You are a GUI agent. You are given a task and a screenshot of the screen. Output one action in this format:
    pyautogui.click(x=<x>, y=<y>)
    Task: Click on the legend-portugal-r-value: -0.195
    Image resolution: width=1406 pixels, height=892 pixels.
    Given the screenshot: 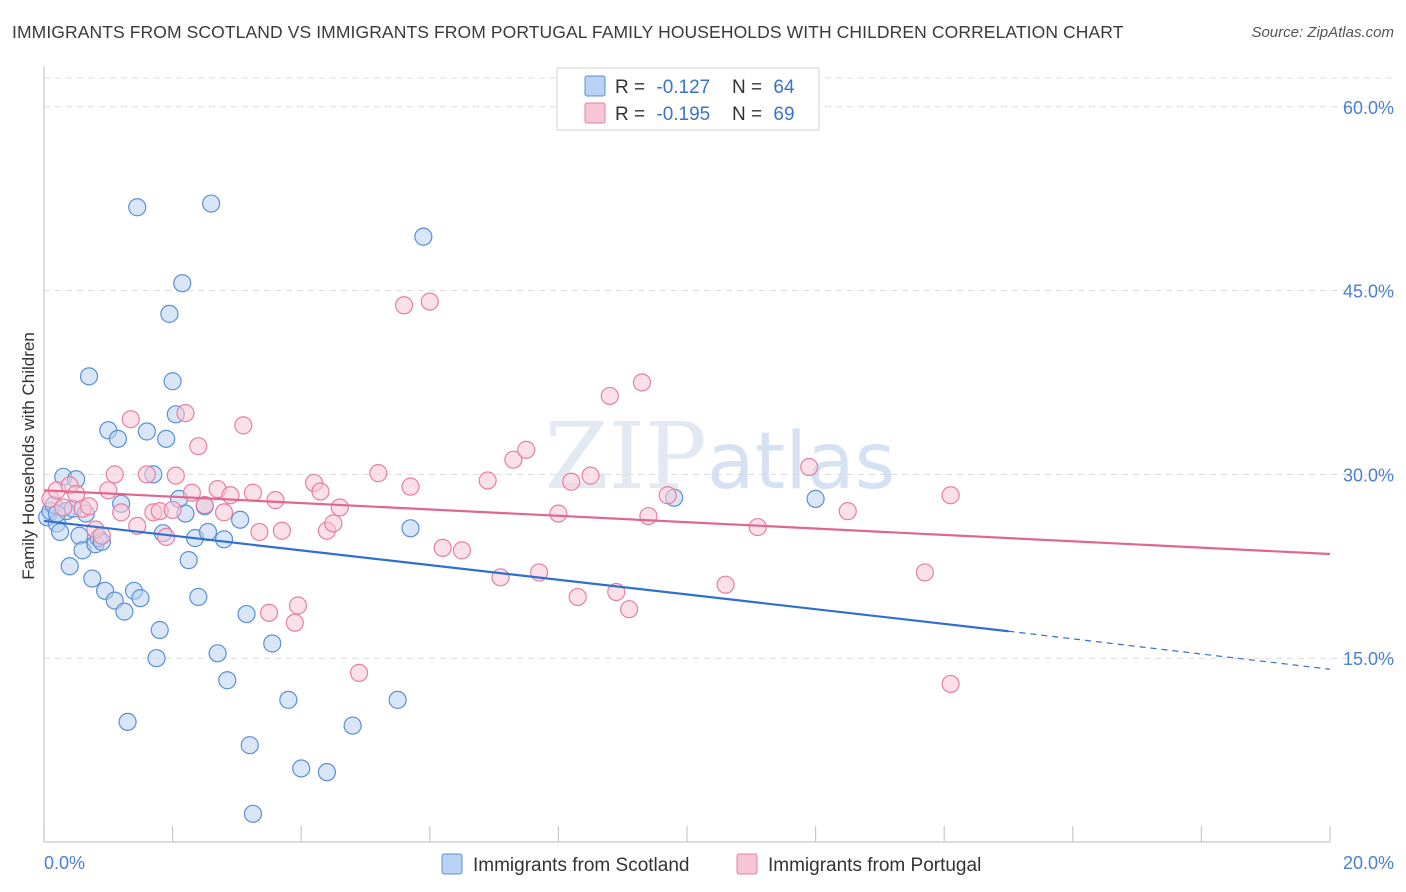 What is the action you would take?
    pyautogui.click(x=683, y=114)
    